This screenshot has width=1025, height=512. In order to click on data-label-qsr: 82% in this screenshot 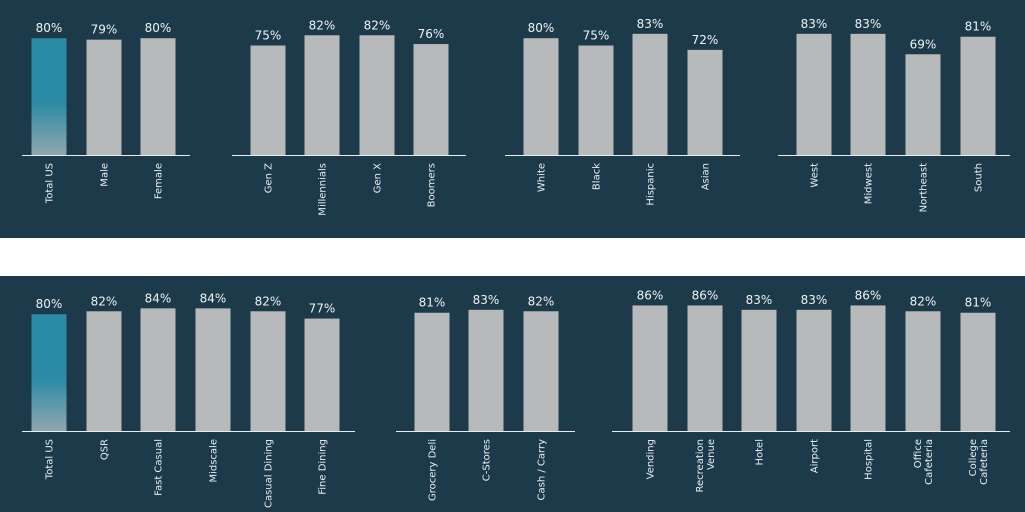, I will do `click(104, 301)`.